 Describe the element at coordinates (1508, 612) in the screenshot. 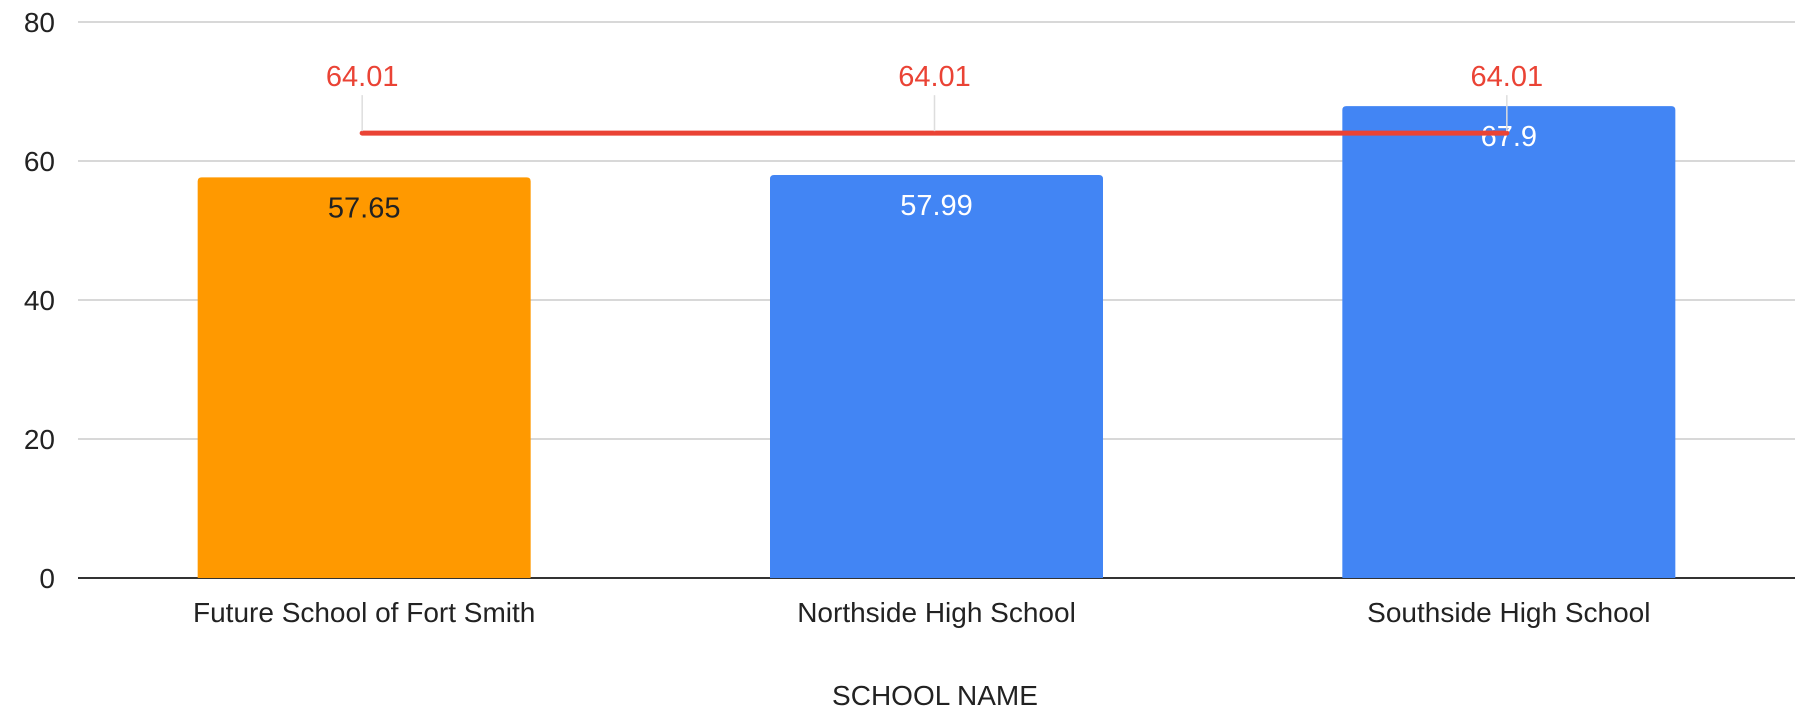

I see `x-category-label: Southside High School` at that location.